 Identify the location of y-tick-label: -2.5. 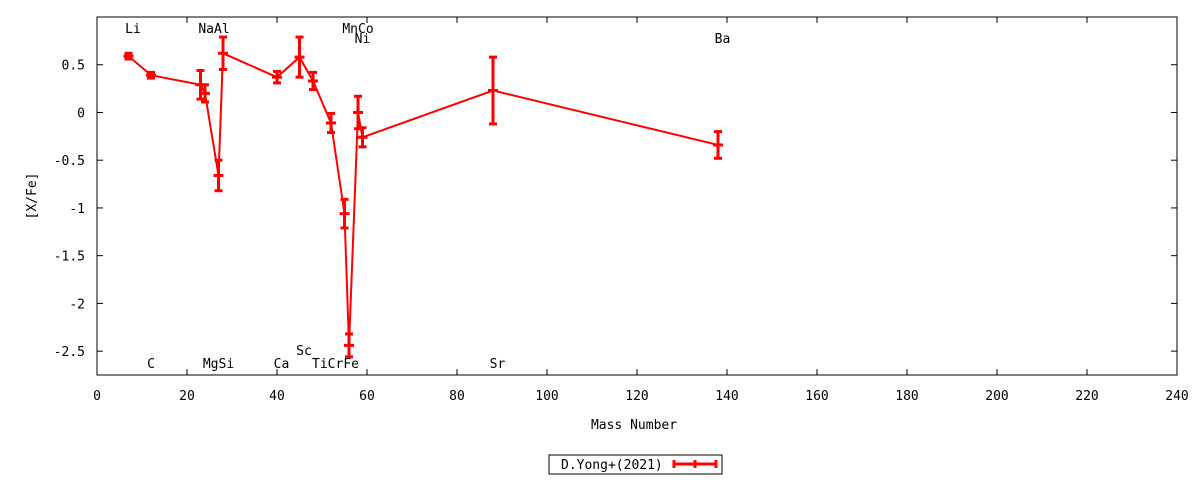
(69, 352).